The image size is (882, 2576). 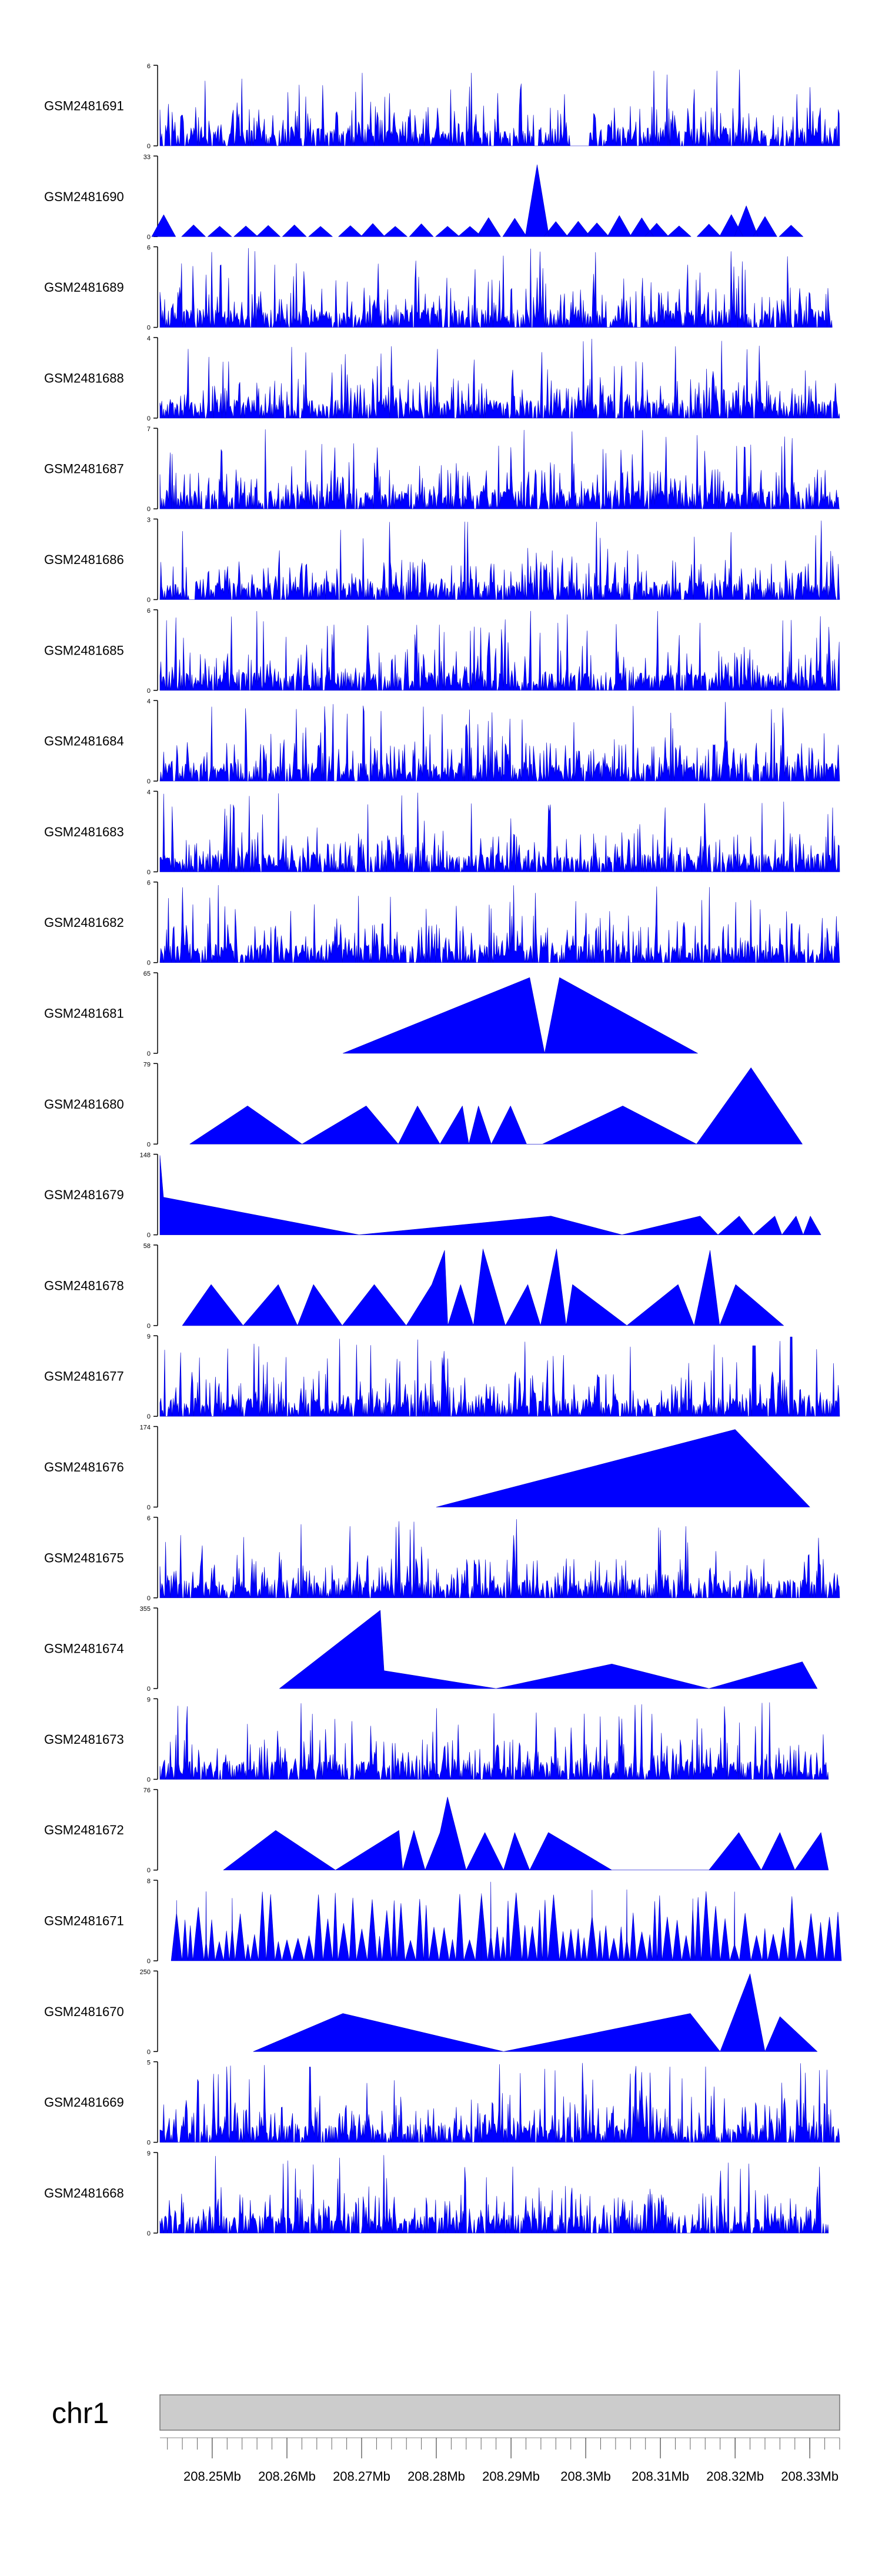 I want to click on track-label: GSM2481689, so click(x=84, y=287).